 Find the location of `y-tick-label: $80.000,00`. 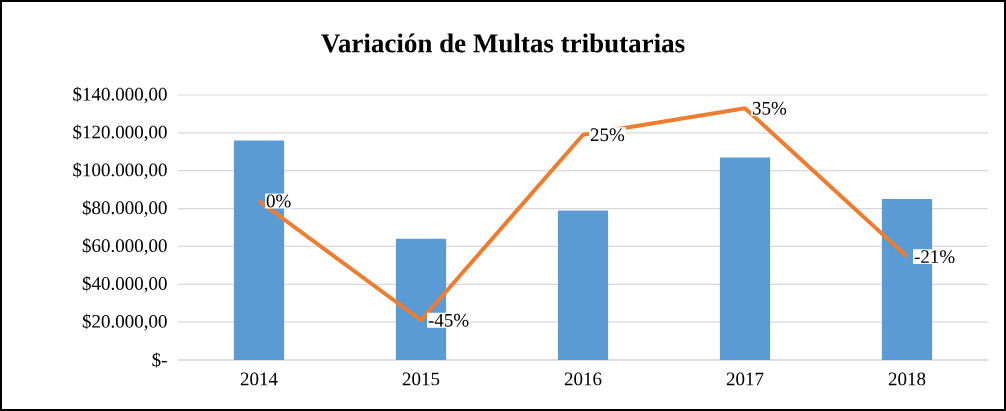

y-tick-label: $80.000,00 is located at coordinates (124, 208).